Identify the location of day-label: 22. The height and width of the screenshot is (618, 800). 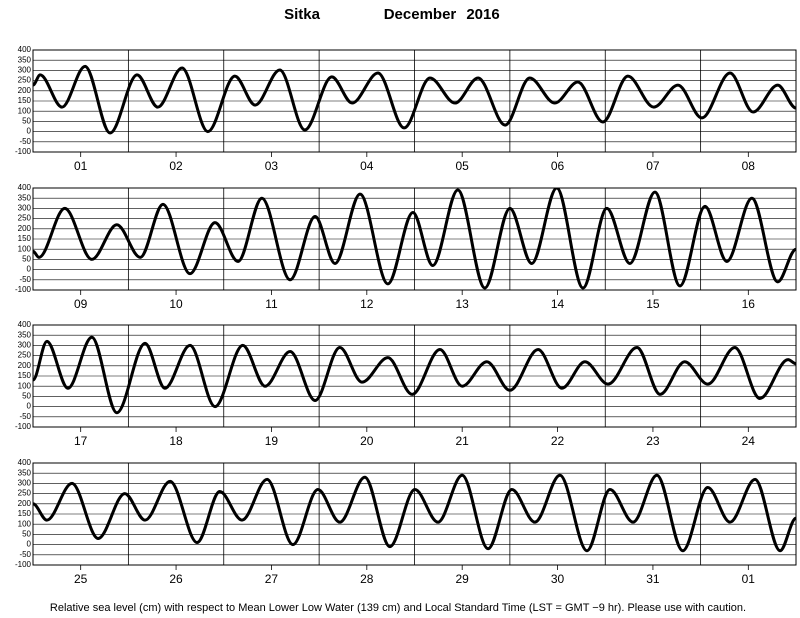
(558, 441).